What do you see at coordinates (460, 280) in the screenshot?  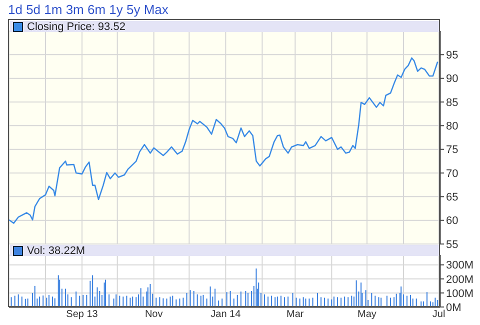 I see `y-tick-label: 200M` at bounding box center [460, 280].